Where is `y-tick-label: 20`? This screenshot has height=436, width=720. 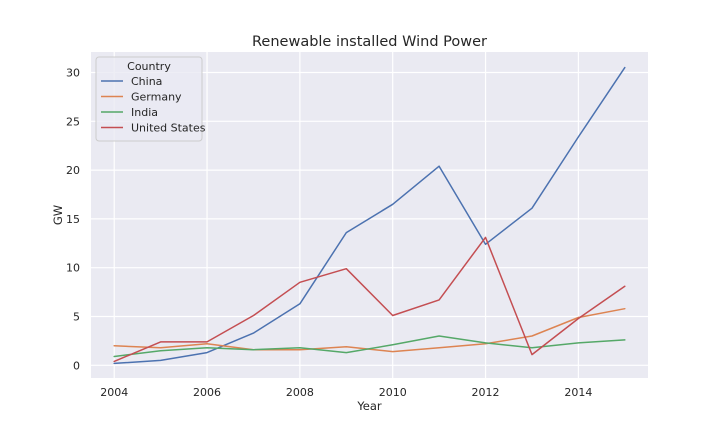
y-tick-label: 20 is located at coordinates (73, 170).